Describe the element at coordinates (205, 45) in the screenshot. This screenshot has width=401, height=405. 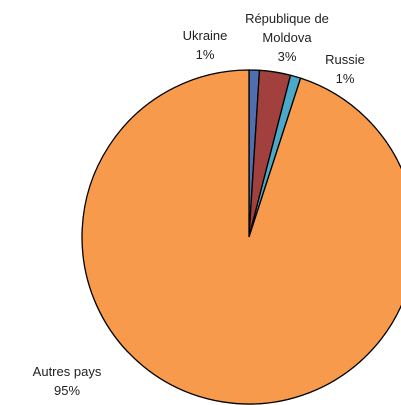
I see `slice-label: Ukraine 1%` at that location.